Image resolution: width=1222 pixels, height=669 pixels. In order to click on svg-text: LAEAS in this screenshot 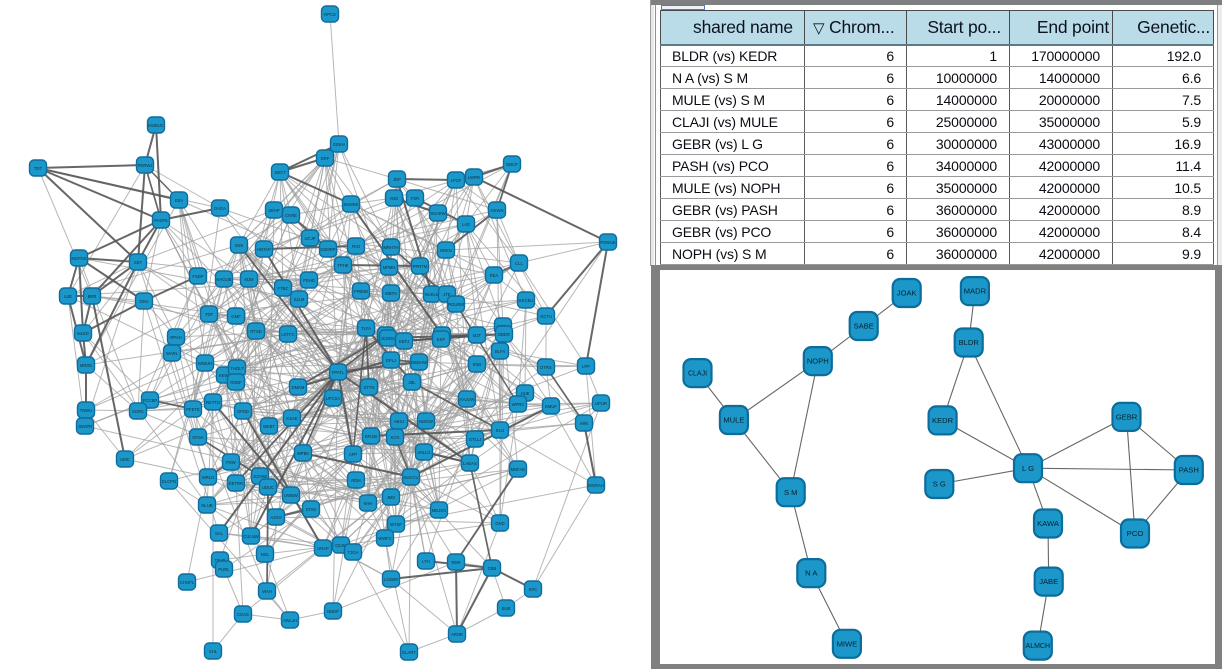, I will do `click(470, 463)`.